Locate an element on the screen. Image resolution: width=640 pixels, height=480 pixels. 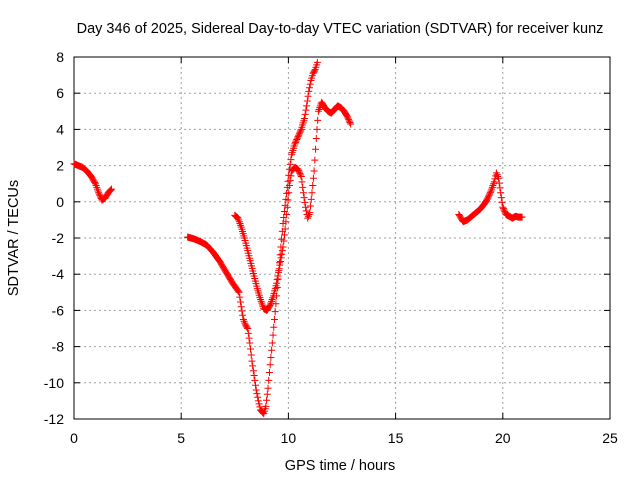
y-tick-label: 4 is located at coordinates (60, 129).